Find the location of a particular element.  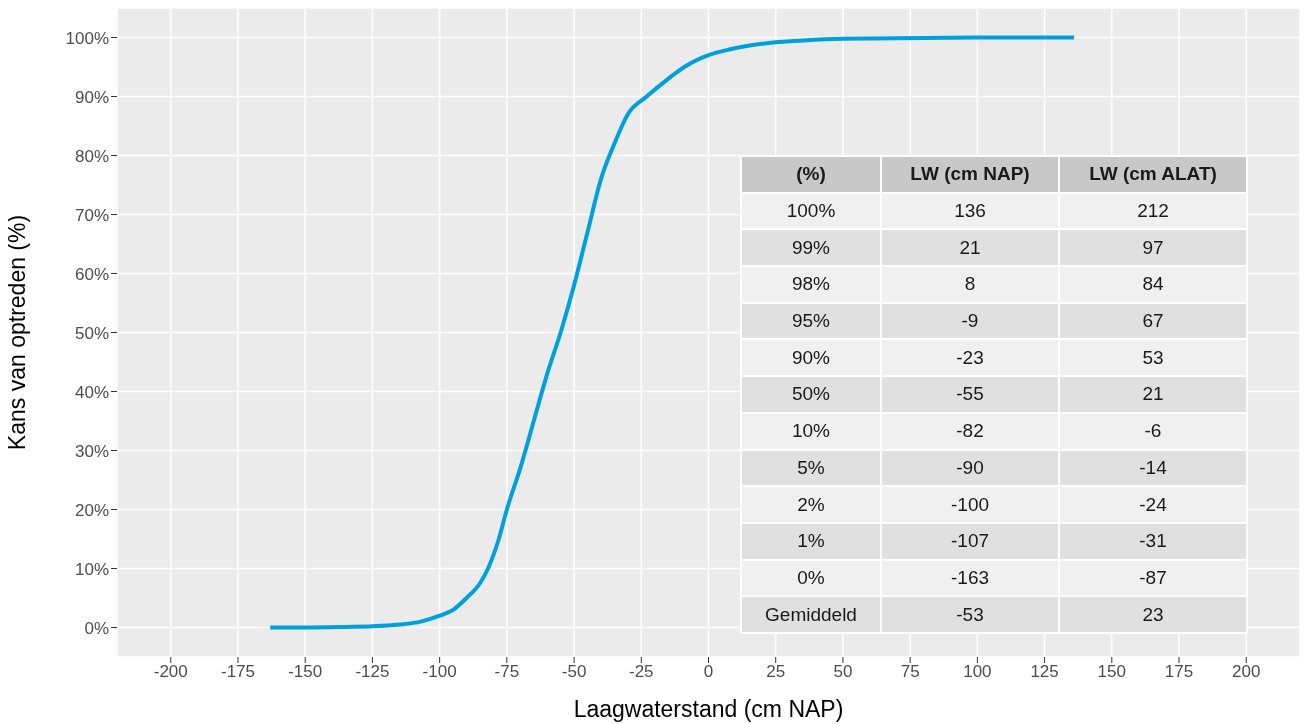

x-tick-label: -50 is located at coordinates (574, 672).